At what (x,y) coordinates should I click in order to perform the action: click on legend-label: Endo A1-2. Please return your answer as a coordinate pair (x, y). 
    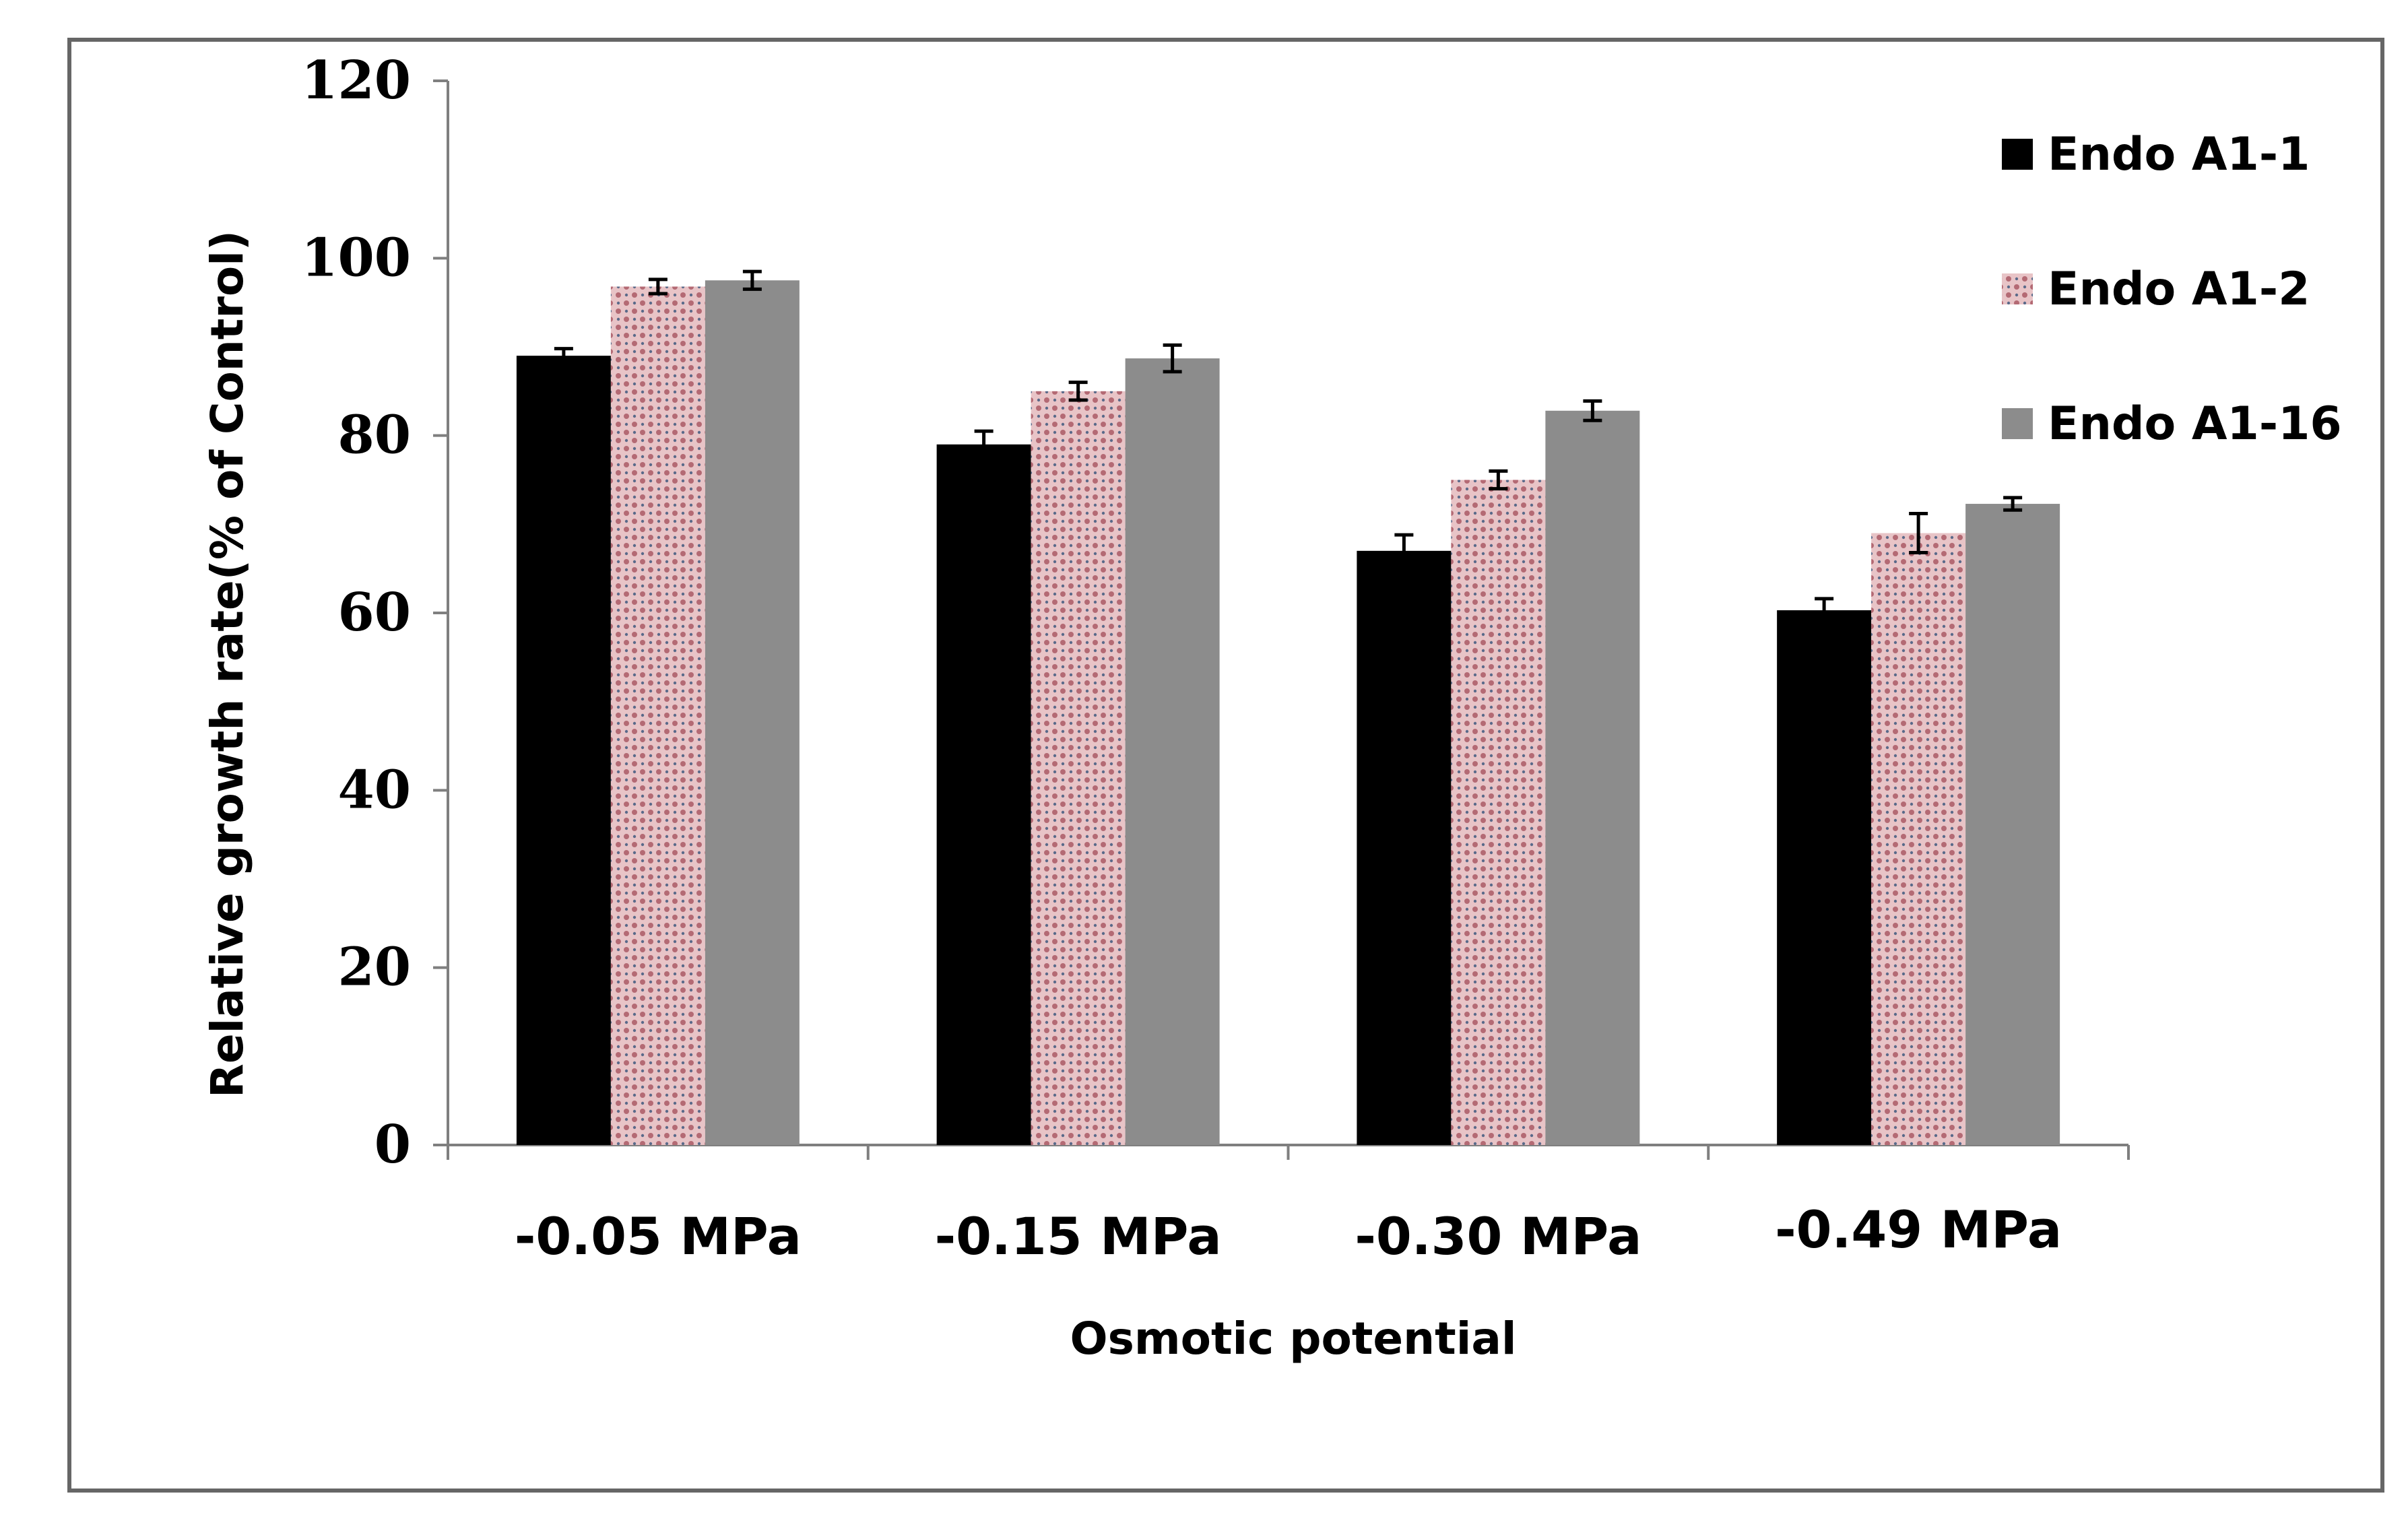
    Looking at the image, I should click on (2179, 289).